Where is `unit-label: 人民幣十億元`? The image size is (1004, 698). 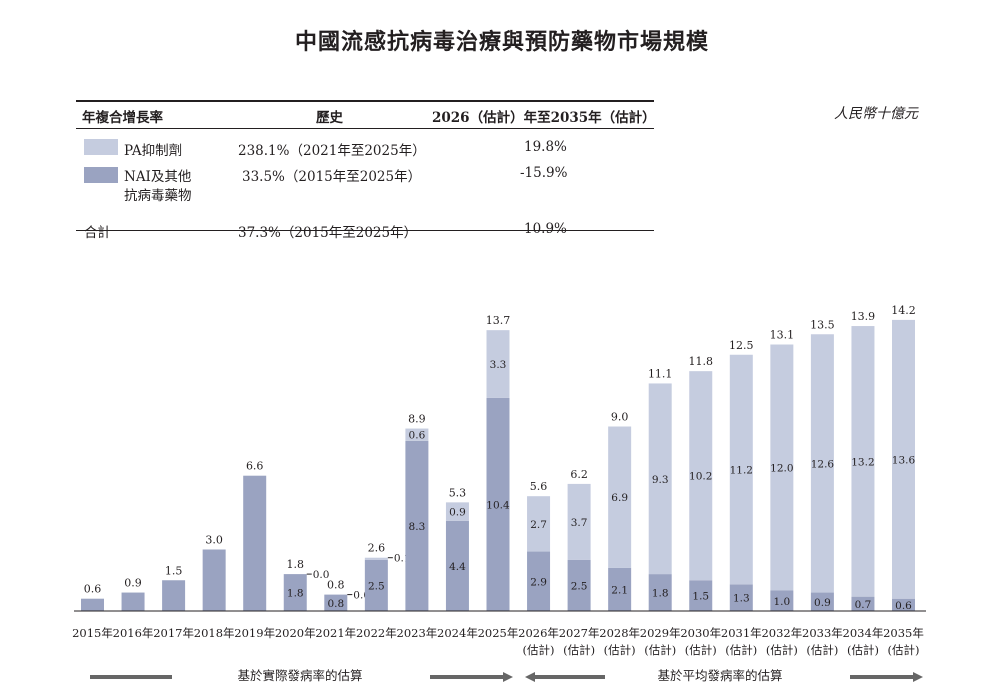 unit-label: 人民幣十億元 is located at coordinates (876, 114).